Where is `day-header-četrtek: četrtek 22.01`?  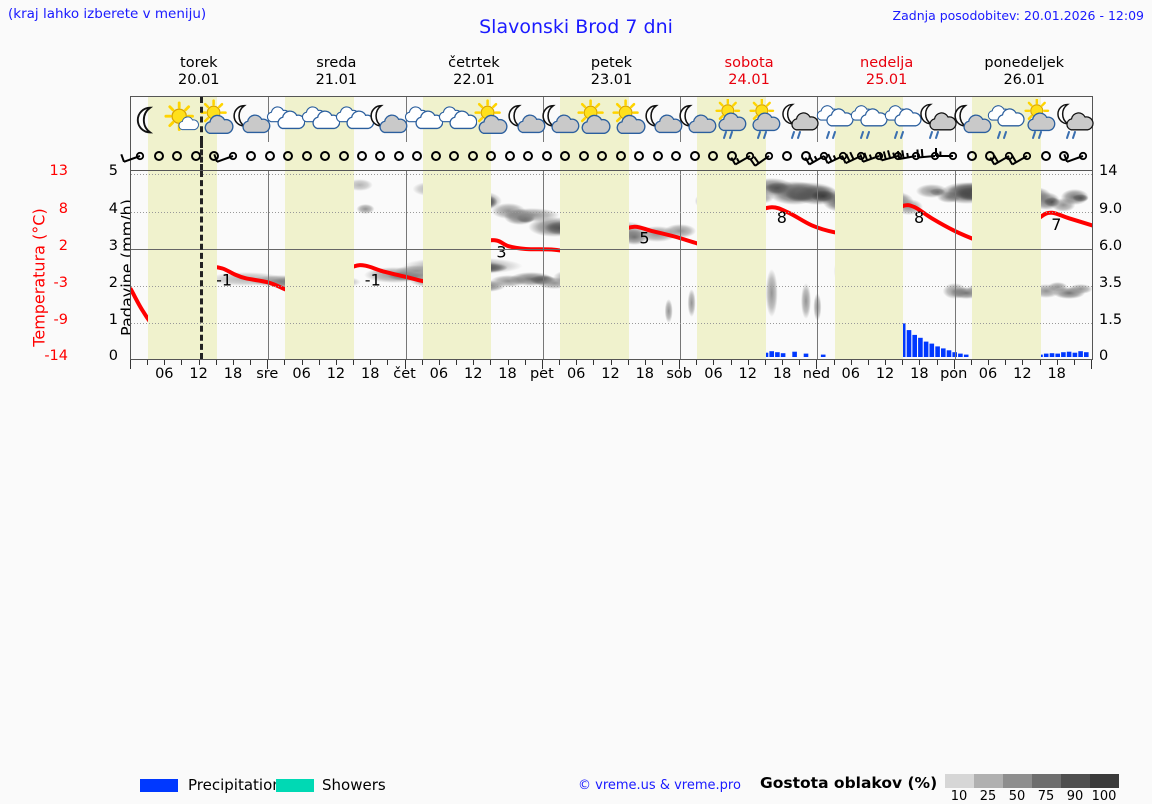
day-header-četrtek: četrtek 22.01 is located at coordinates (474, 72).